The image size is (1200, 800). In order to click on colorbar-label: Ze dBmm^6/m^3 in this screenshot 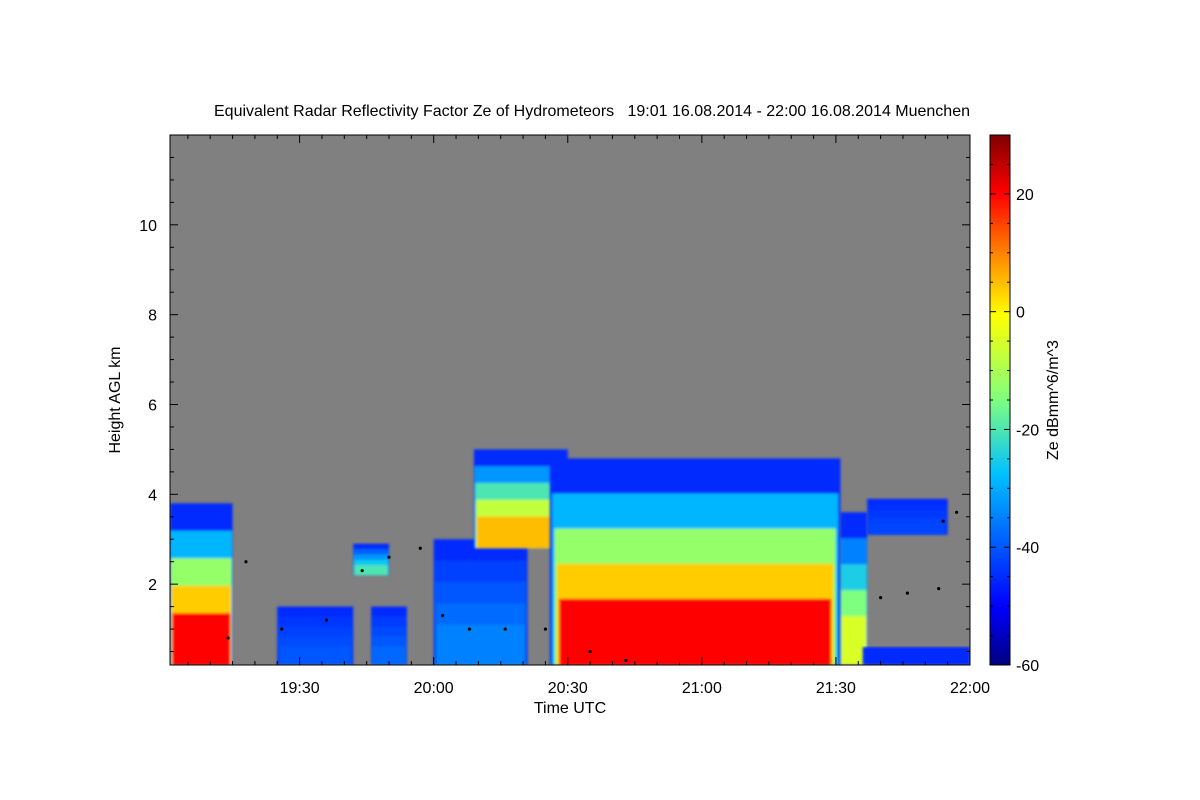, I will do `click(1053, 400)`.